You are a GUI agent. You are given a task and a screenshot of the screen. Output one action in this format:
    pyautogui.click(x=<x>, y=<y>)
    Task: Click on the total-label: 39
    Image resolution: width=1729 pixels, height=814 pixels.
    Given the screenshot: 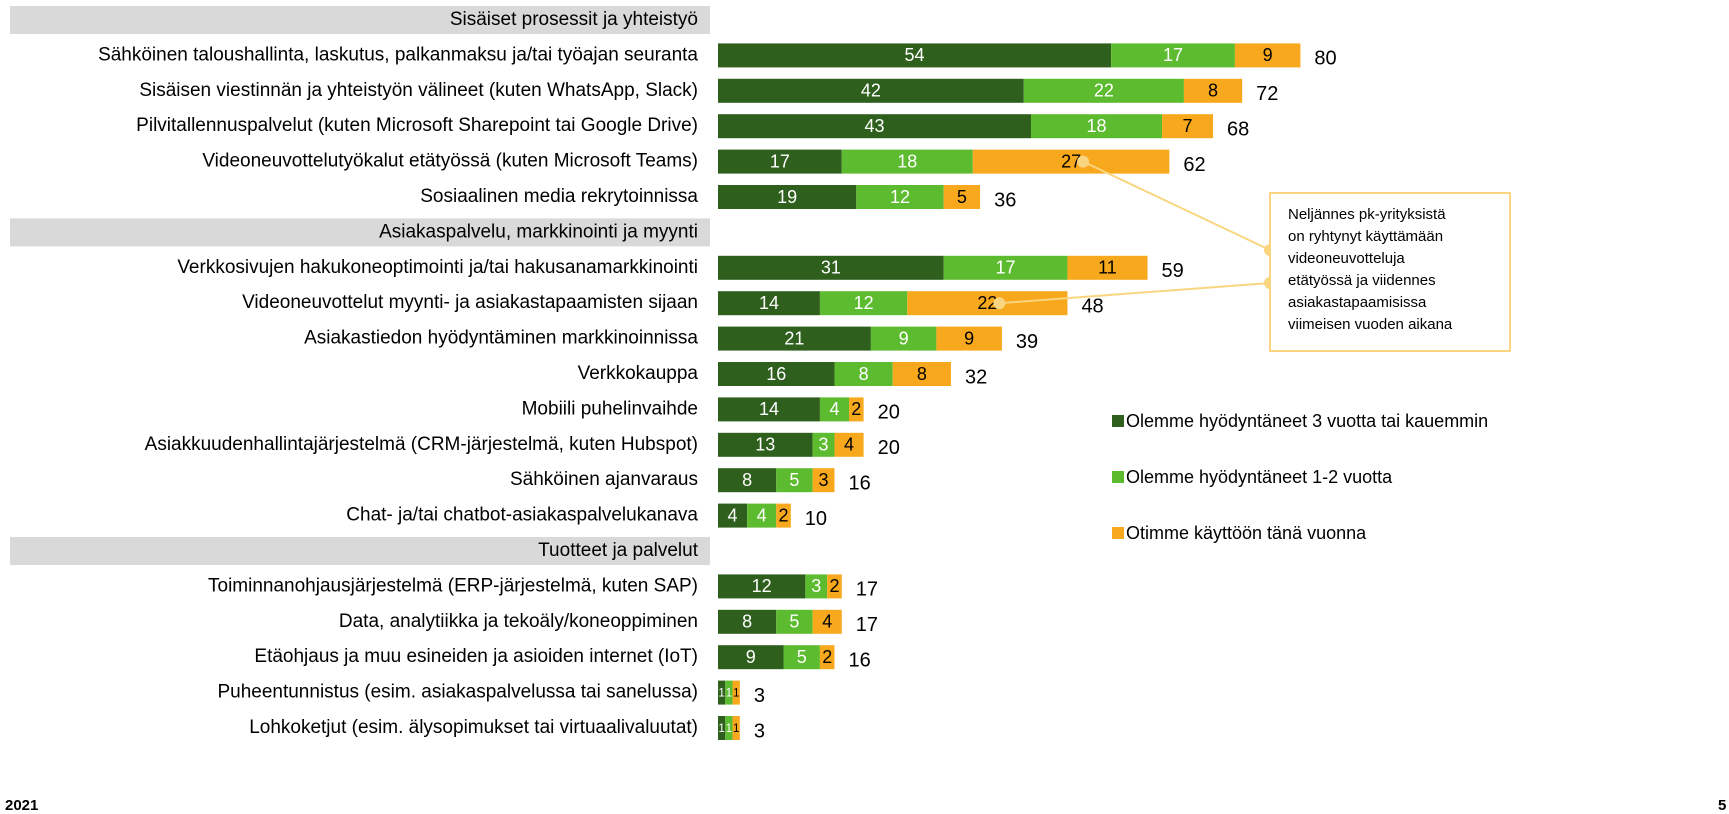 What is the action you would take?
    pyautogui.click(x=1027, y=342)
    